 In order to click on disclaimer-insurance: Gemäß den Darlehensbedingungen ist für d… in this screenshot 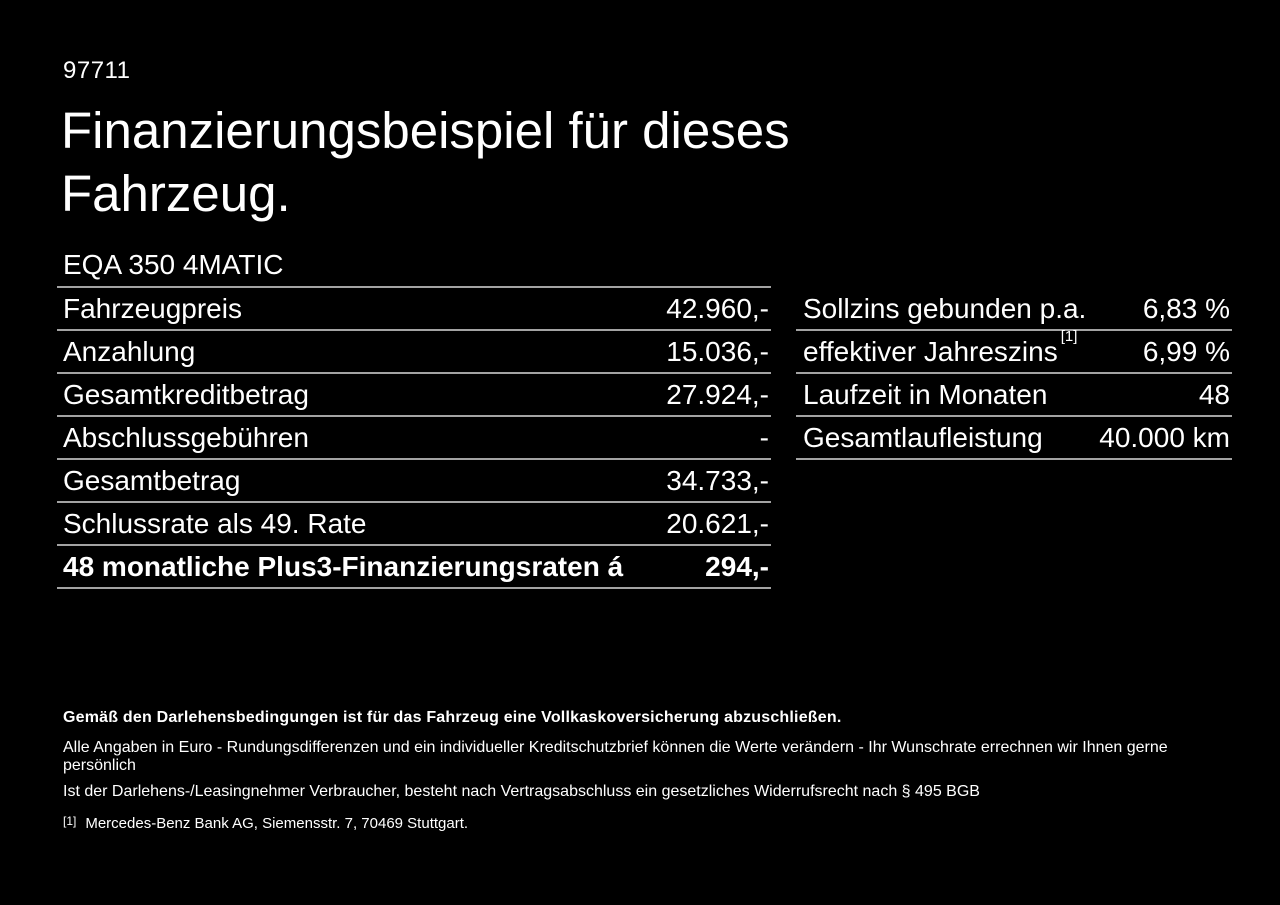, I will do `click(452, 717)`.